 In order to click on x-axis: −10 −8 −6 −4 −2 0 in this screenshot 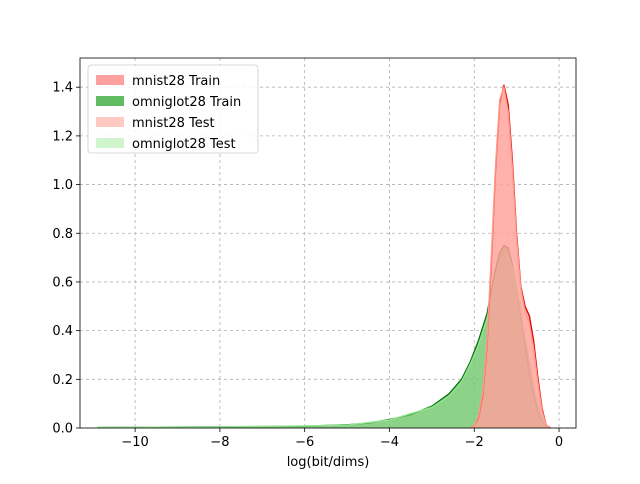, I will do `click(342, 439)`.